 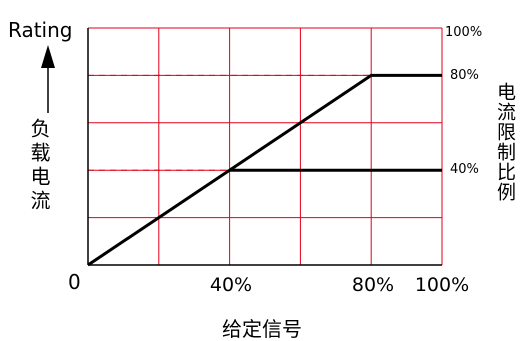 What do you see at coordinates (231, 285) in the screenshot?
I see `x-tick-label: 40%` at bounding box center [231, 285].